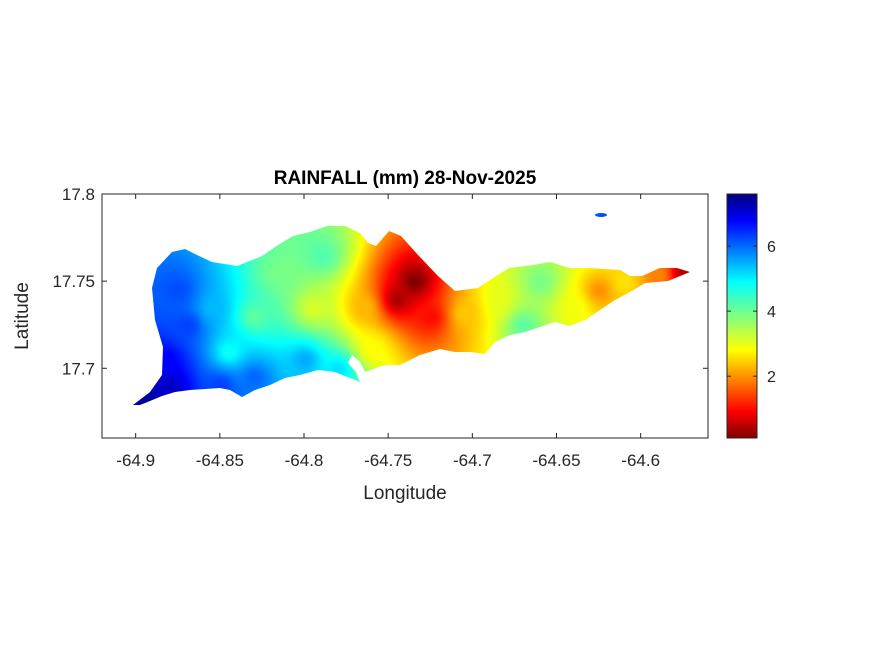 The height and width of the screenshot is (656, 875). Describe the element at coordinates (771, 247) in the screenshot. I see `colorbar-tick-label: 6` at that location.